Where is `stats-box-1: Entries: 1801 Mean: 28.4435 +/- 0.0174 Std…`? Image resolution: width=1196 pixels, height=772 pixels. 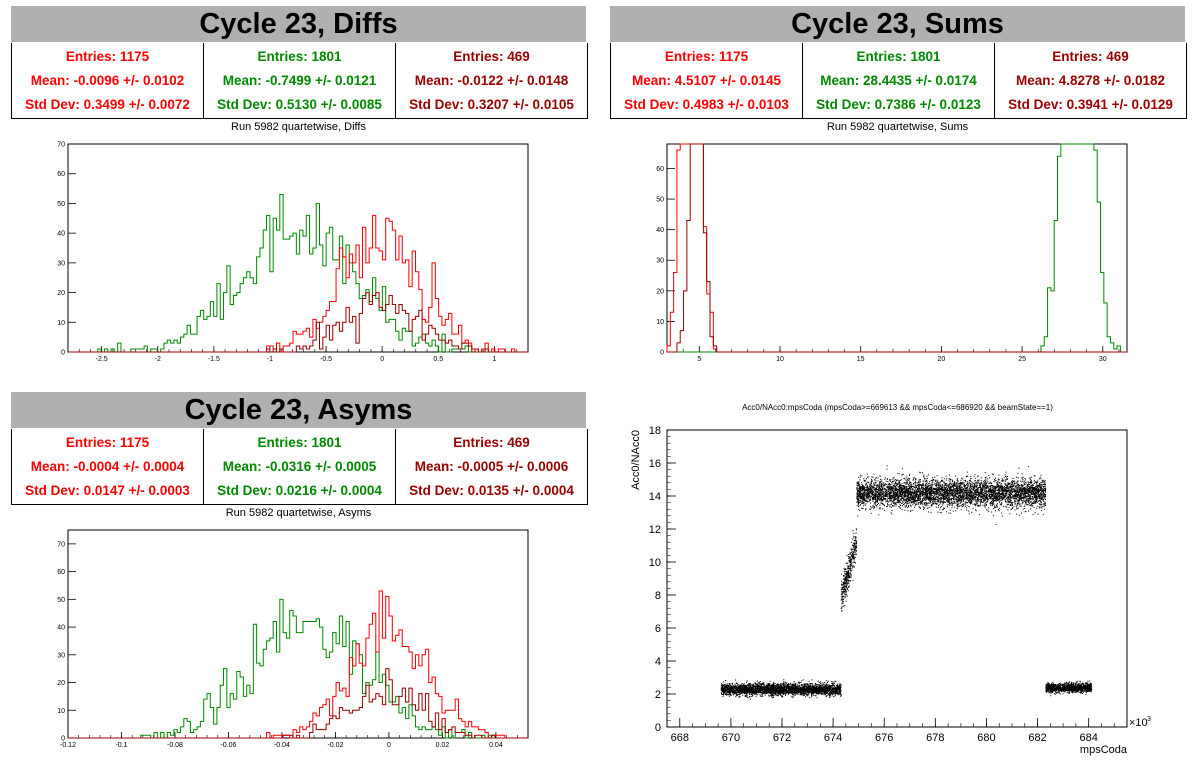
stats-box-1: Entries: 1801 Mean: 28.4435 +/- 0.0174 Std… is located at coordinates (898, 81).